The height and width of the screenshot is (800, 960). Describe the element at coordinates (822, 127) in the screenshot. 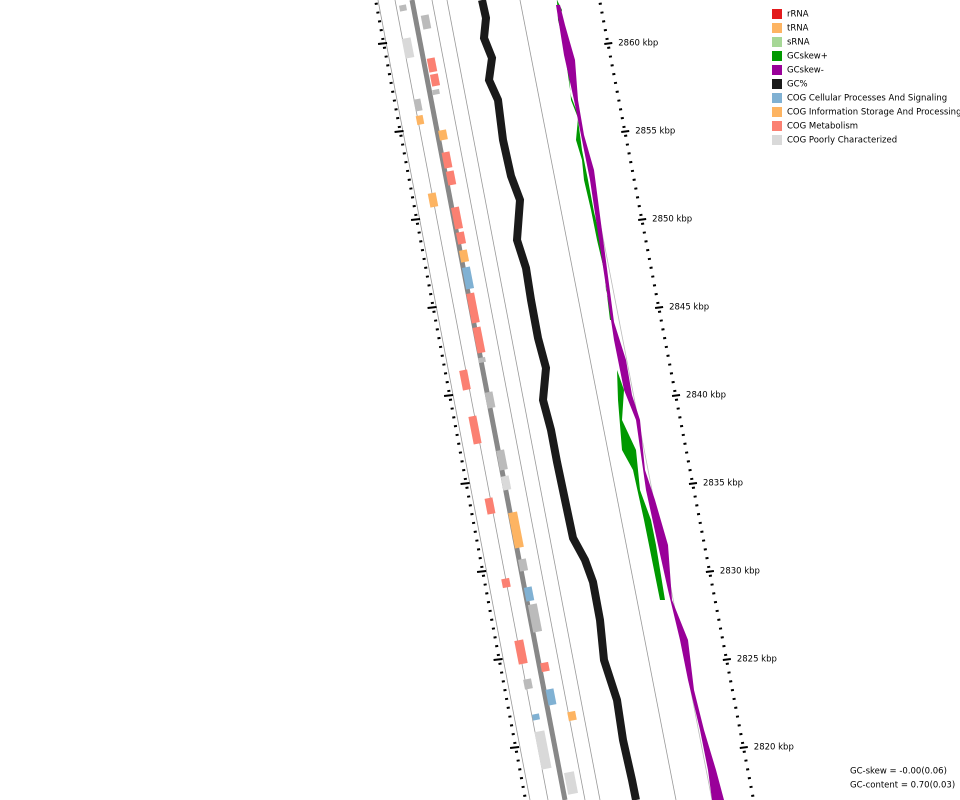

I see `legend-label: COG Metabolism` at that location.